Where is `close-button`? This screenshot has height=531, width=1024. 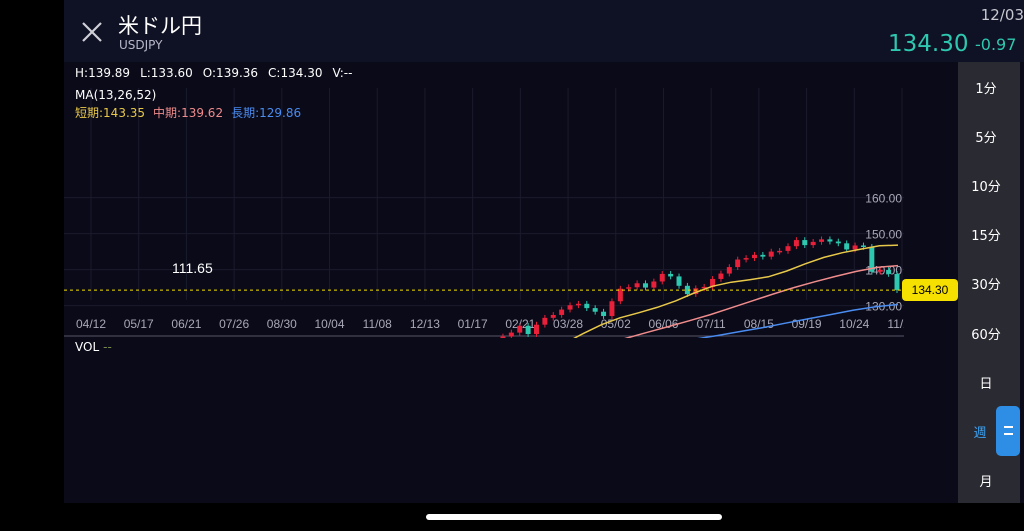
close-button is located at coordinates (92, 32).